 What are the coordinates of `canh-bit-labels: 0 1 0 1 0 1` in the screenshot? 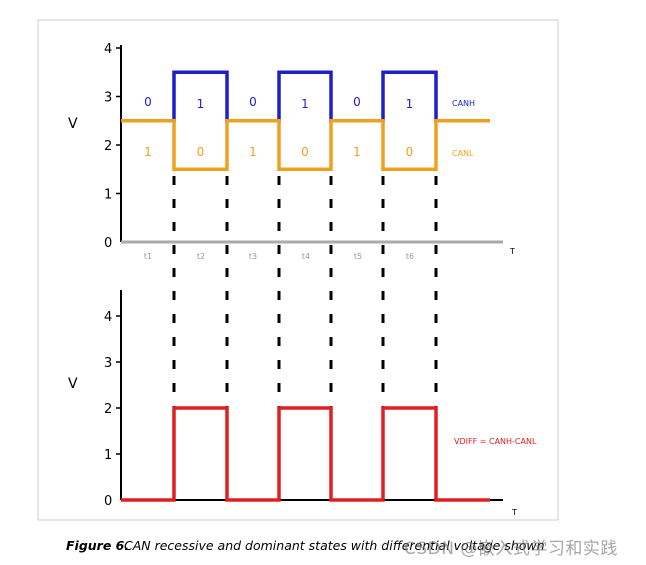 It's located at (278, 103).